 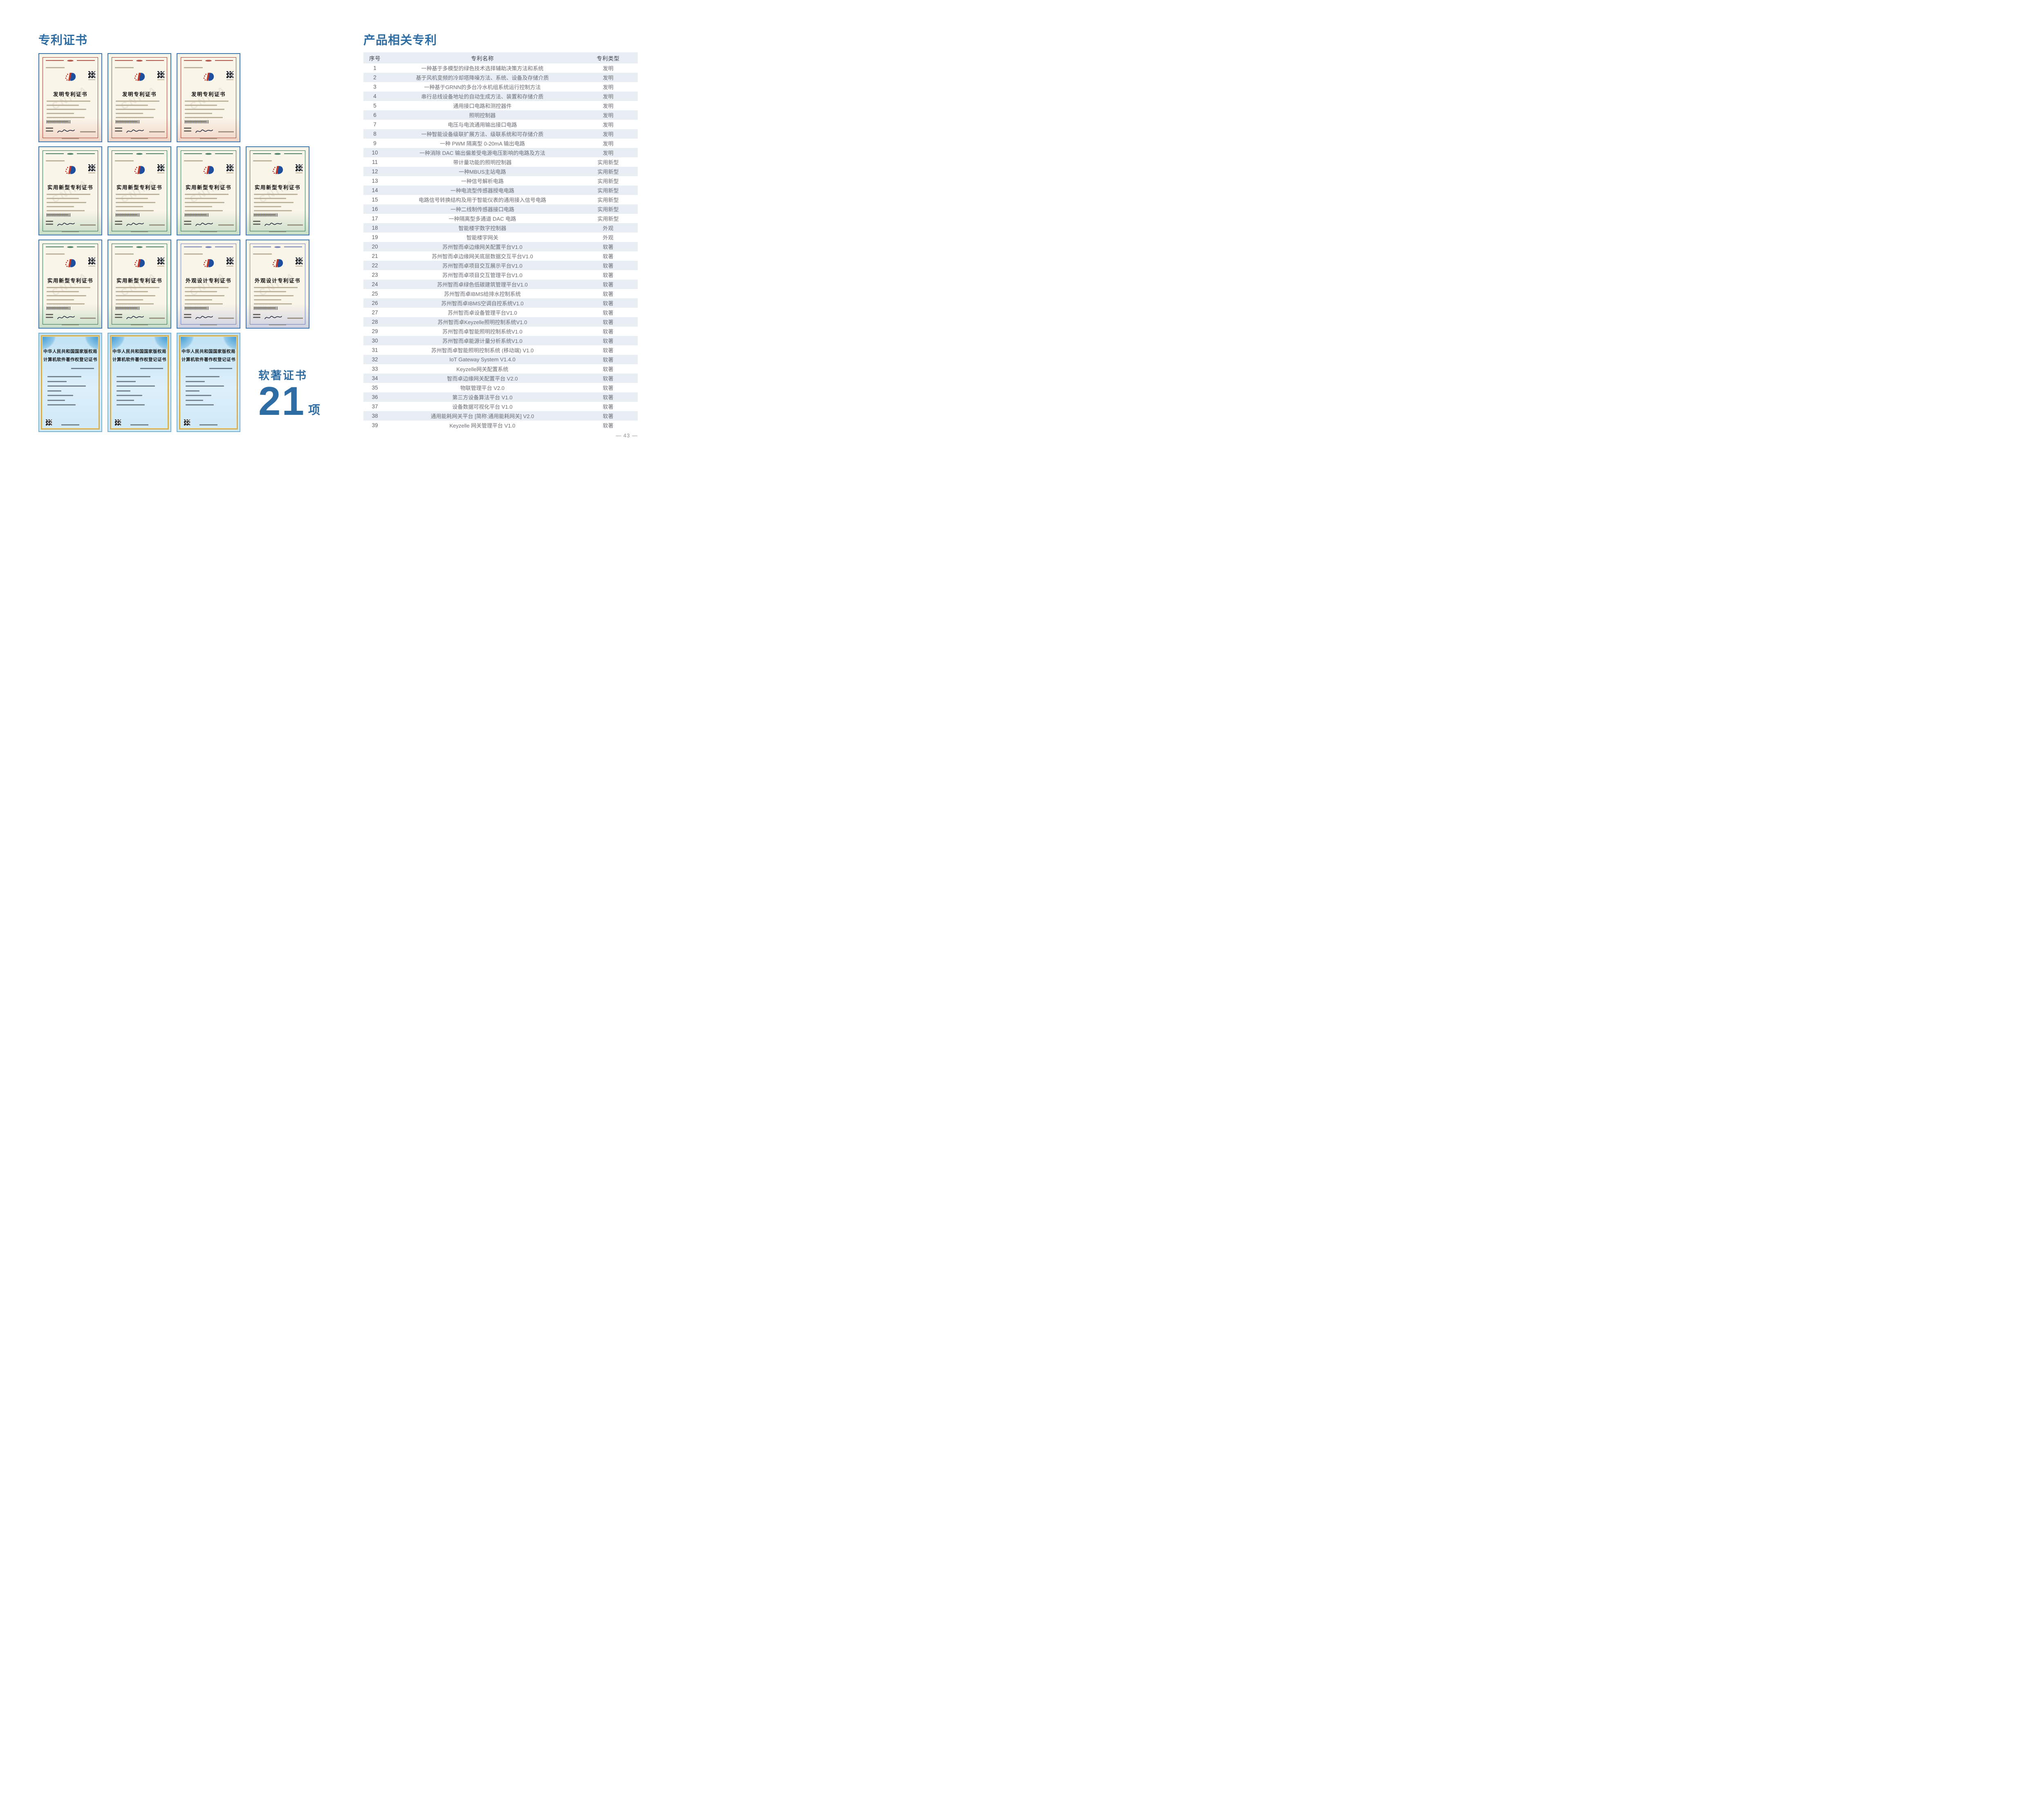 I want to click on software-cert-count-block: 软著证书 21 项, so click(x=296, y=396).